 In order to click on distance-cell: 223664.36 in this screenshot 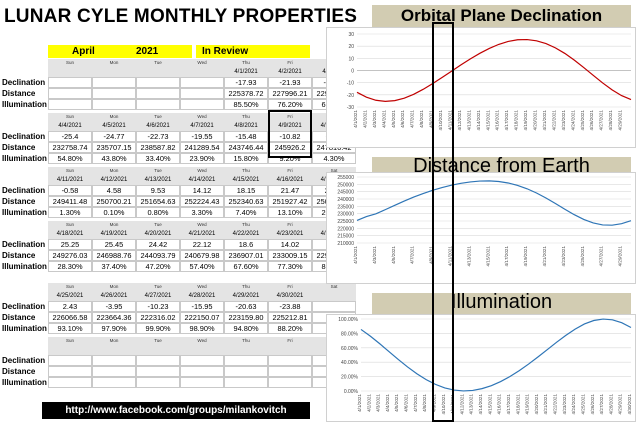, I will do `click(114, 317)`.